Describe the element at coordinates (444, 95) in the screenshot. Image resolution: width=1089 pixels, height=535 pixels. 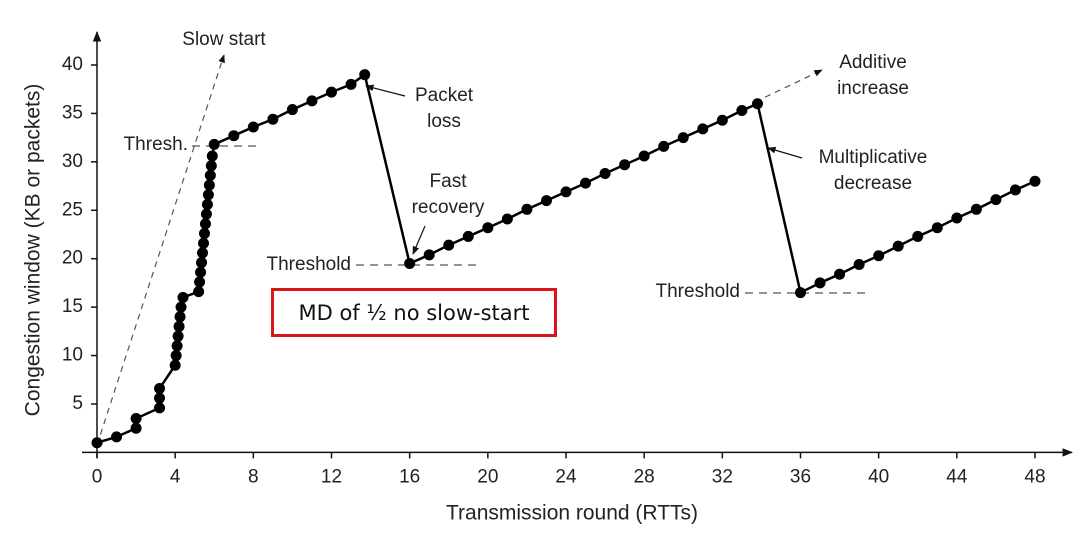
I see `annotation: Packet` at that location.